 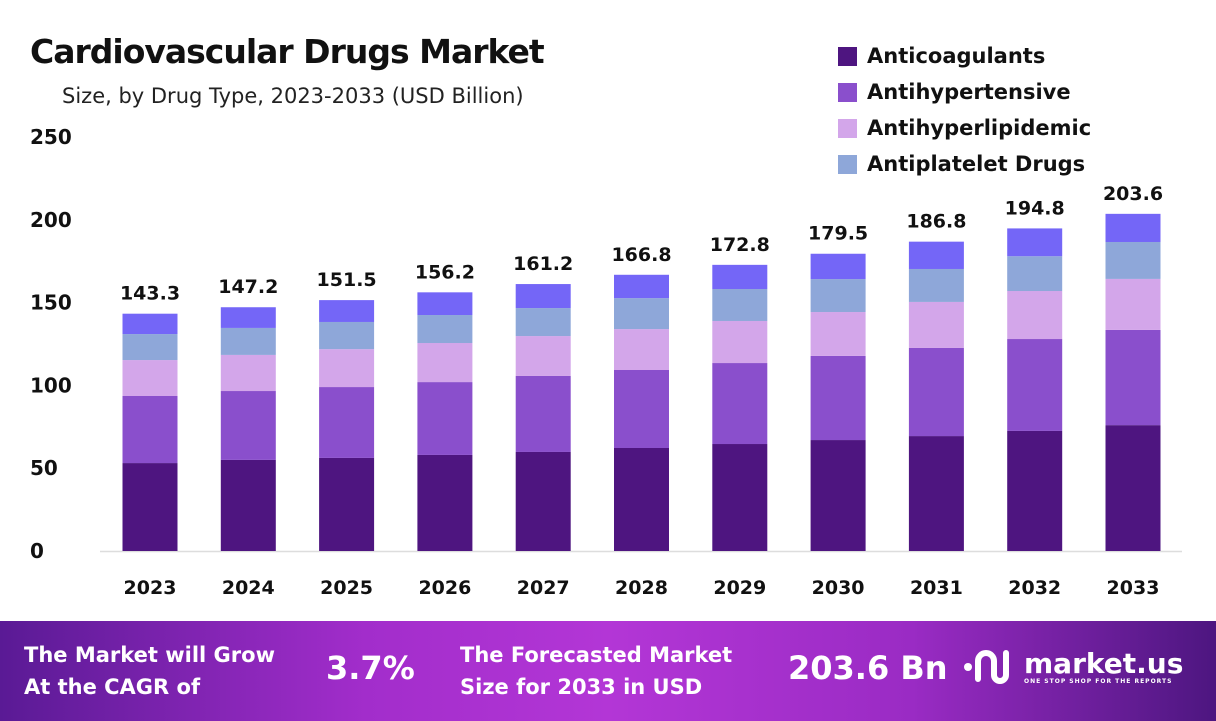 What do you see at coordinates (1133, 588) in the screenshot?
I see `x-tick-label: 2033` at bounding box center [1133, 588].